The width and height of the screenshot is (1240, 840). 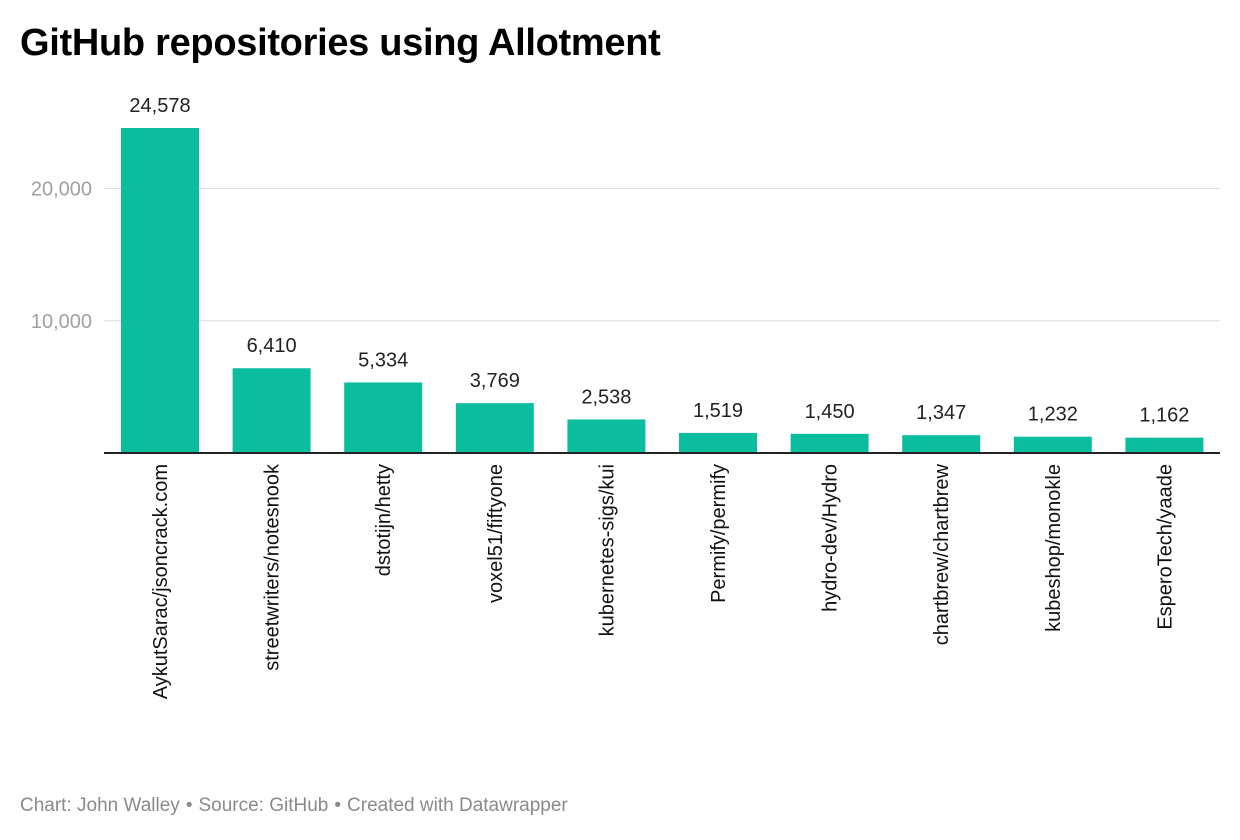 What do you see at coordinates (662, 254) in the screenshot?
I see `gridlines` at bounding box center [662, 254].